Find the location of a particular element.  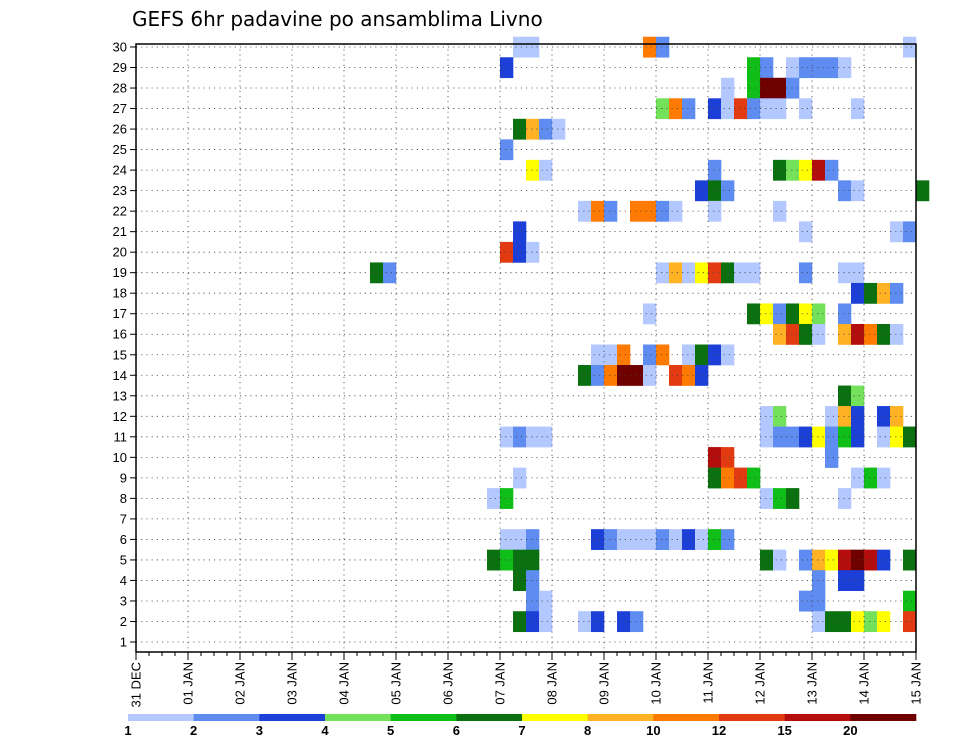

x-tick-label: 11 JAN is located at coordinates (708, 683).